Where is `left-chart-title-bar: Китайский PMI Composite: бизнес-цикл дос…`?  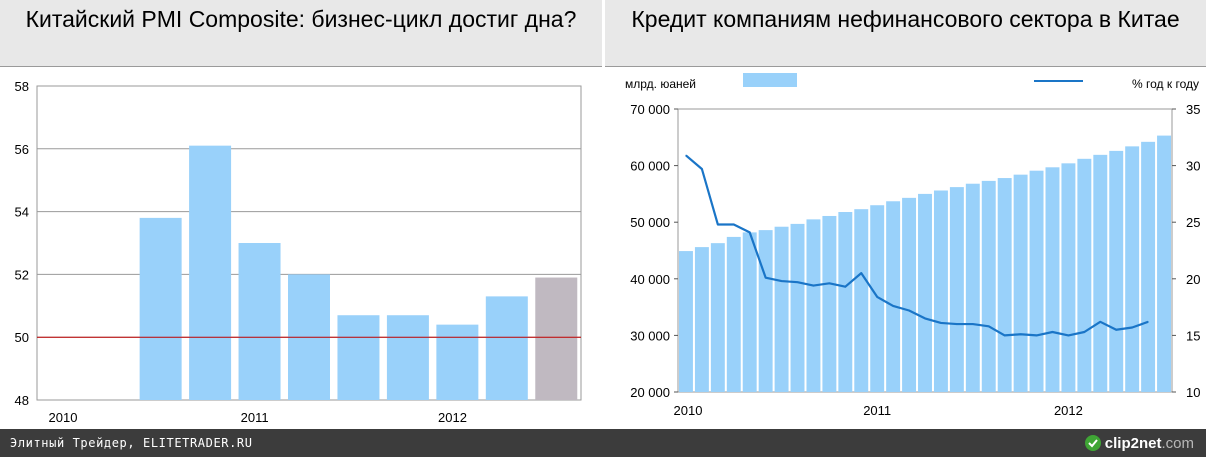
left-chart-title-bar: Китайский PMI Composite: бизнес-цикл дос… is located at coordinates (301, 33).